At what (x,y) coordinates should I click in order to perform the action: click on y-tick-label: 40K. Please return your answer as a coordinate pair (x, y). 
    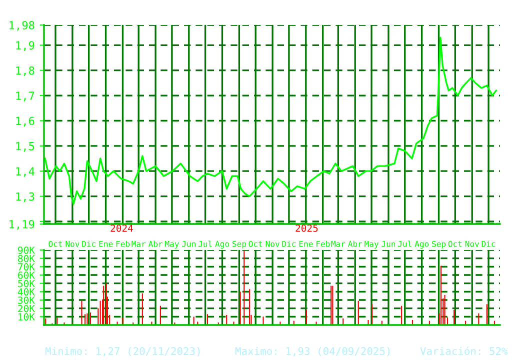
    Looking at the image, I should click on (26, 292).